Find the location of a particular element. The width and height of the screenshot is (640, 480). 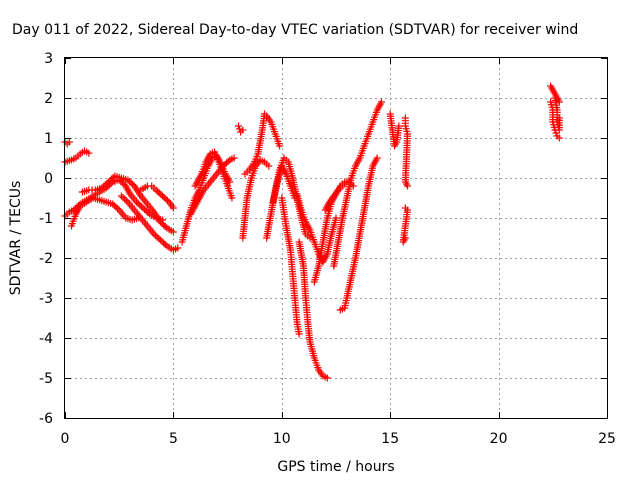

y-tick-label: 0 is located at coordinates (48, 179).